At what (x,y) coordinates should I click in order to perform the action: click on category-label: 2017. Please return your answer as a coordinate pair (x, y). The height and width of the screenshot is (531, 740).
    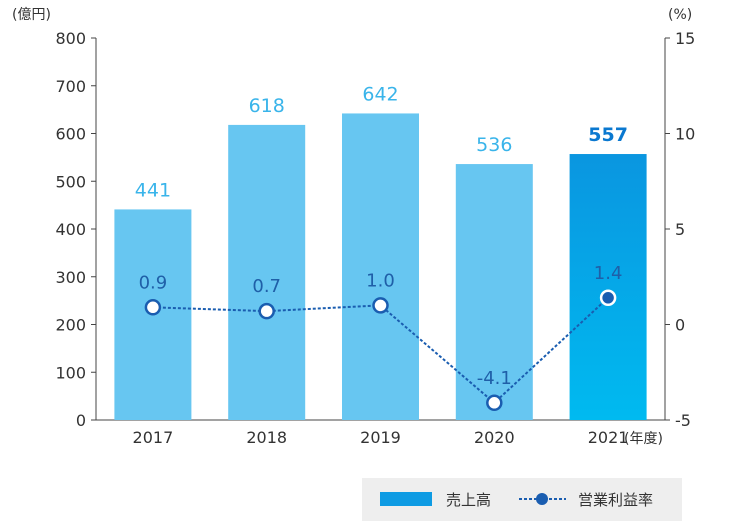
    Looking at the image, I should click on (153, 437).